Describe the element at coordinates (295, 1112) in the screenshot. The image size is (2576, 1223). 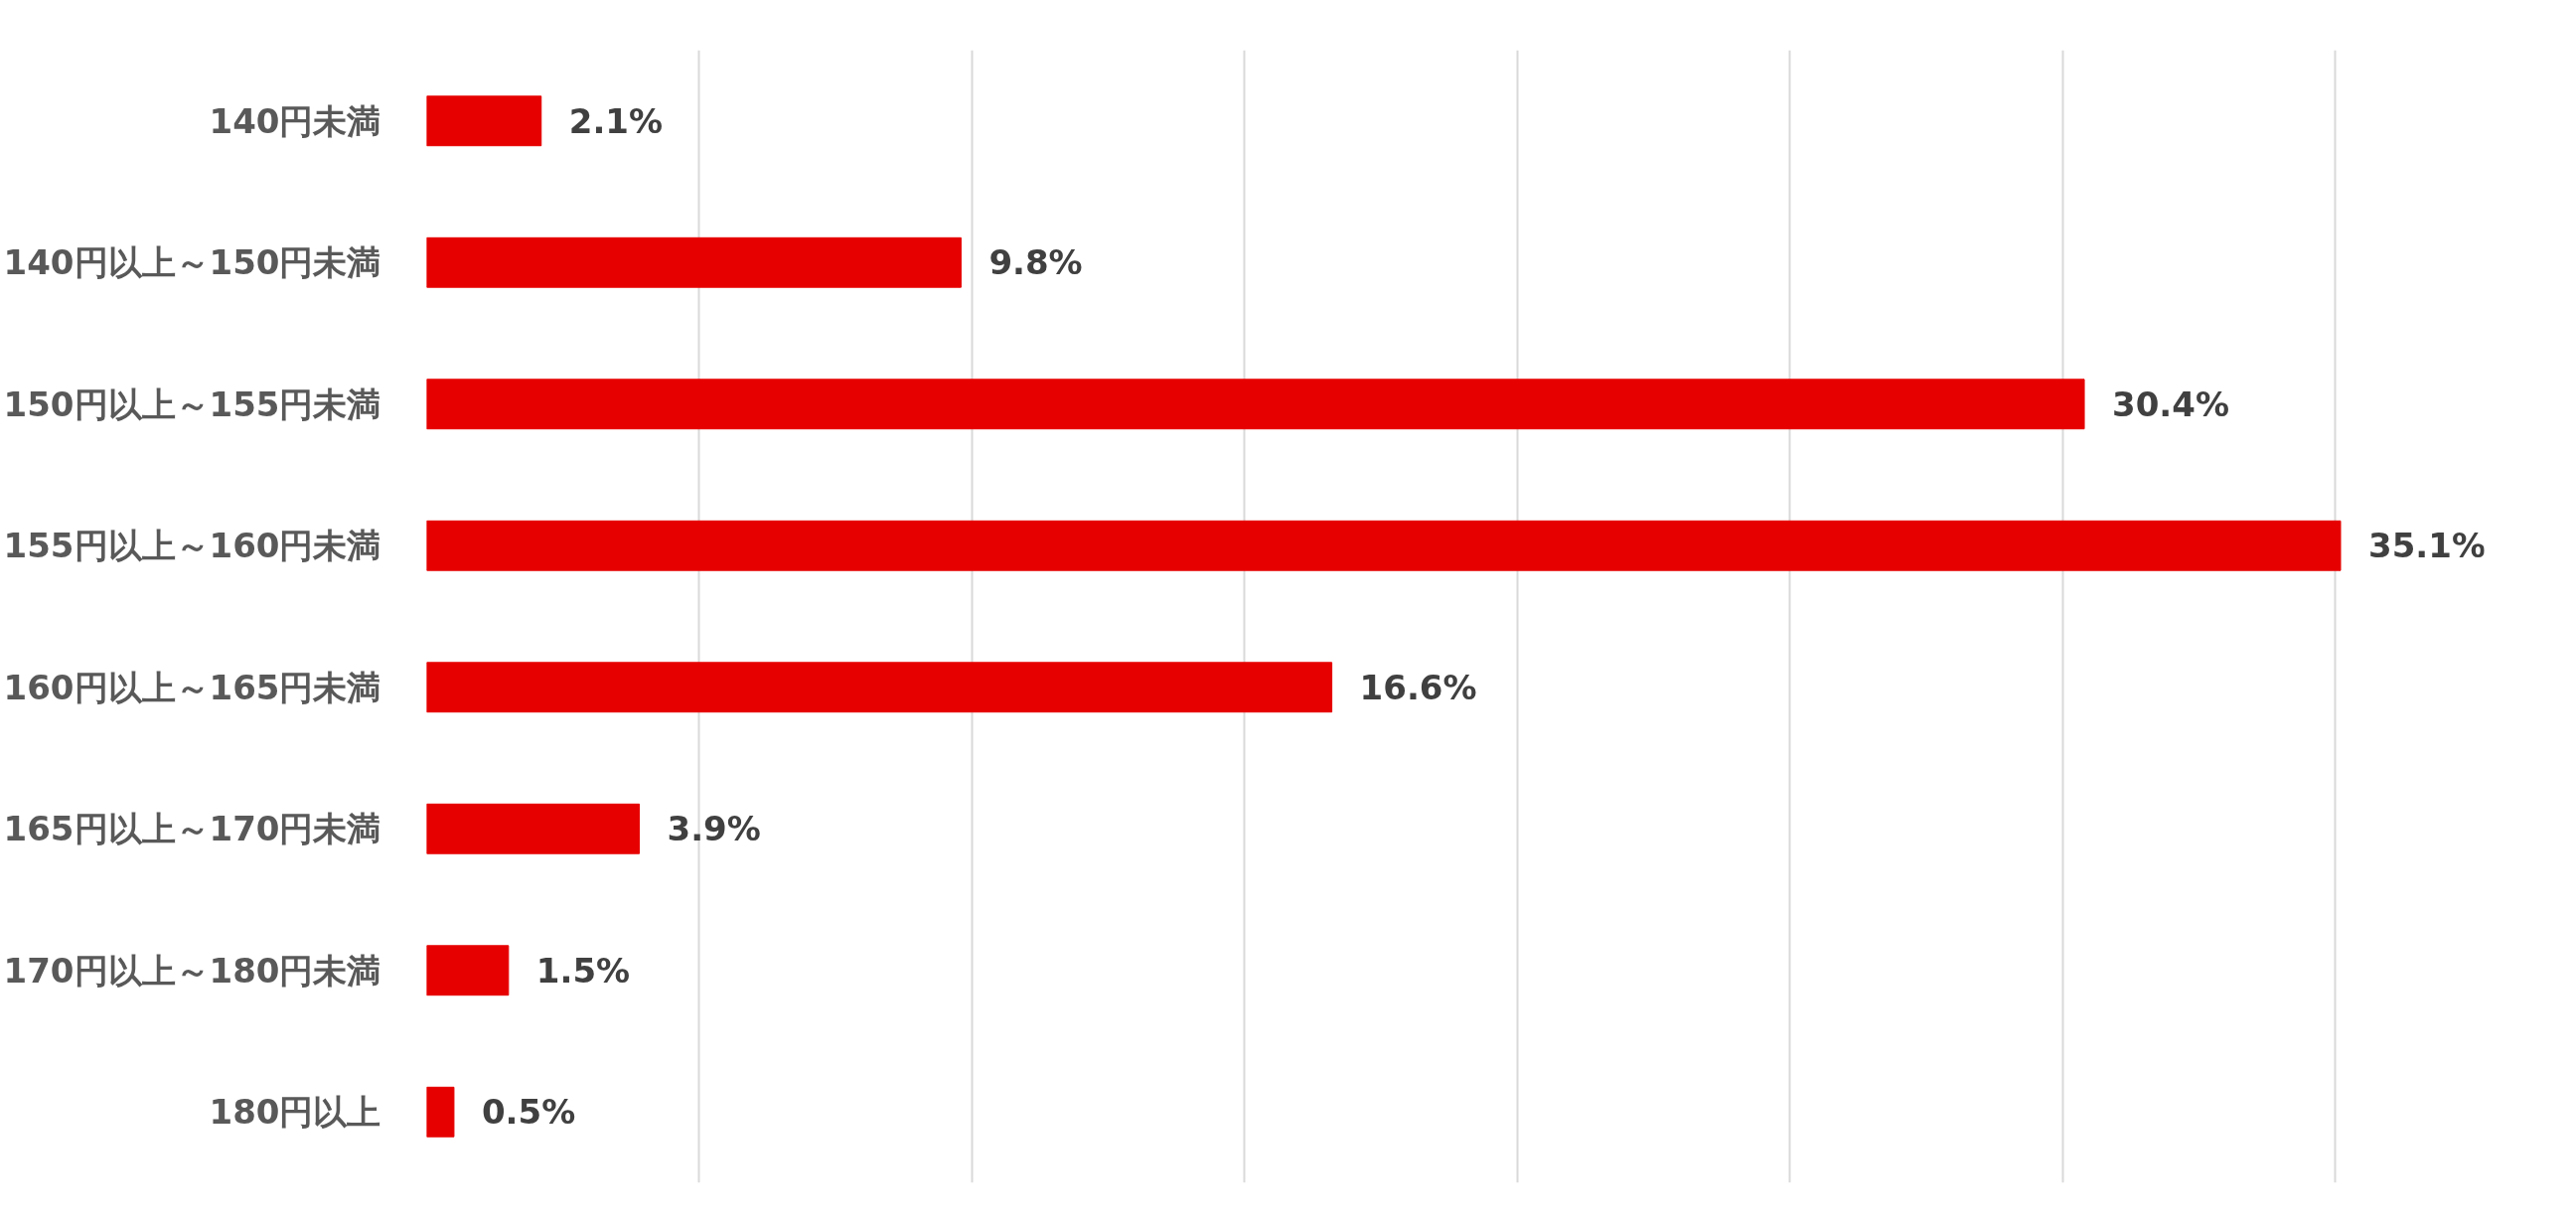
I see `y-tick-label: 180円以上` at that location.